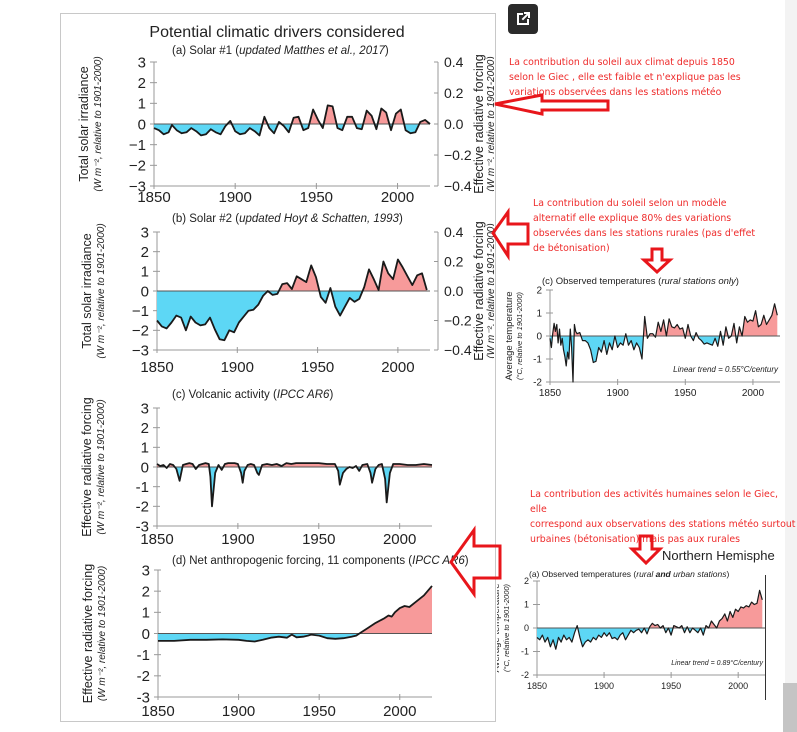  Describe the element at coordinates (495, 475) in the screenshot. I see `divider` at that location.